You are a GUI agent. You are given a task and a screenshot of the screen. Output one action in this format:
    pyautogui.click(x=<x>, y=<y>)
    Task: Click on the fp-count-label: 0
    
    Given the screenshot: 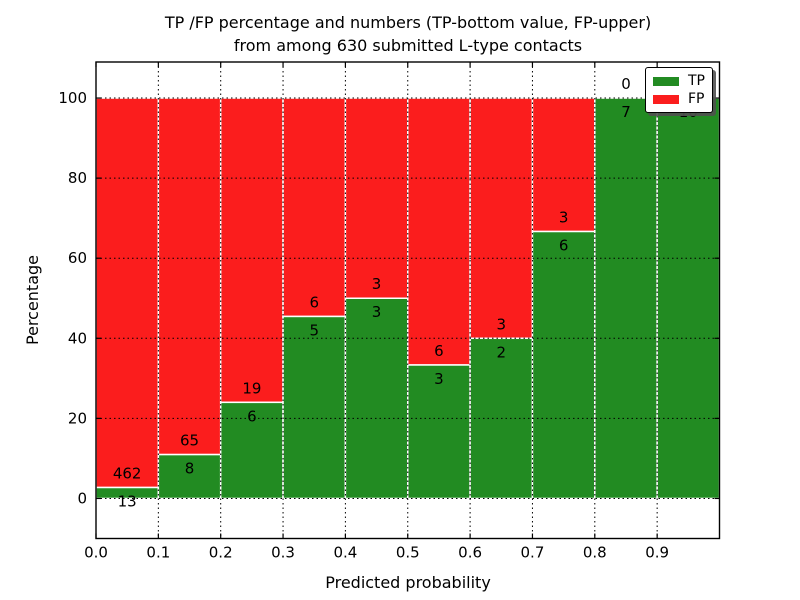 What is the action you would take?
    pyautogui.click(x=626, y=84)
    